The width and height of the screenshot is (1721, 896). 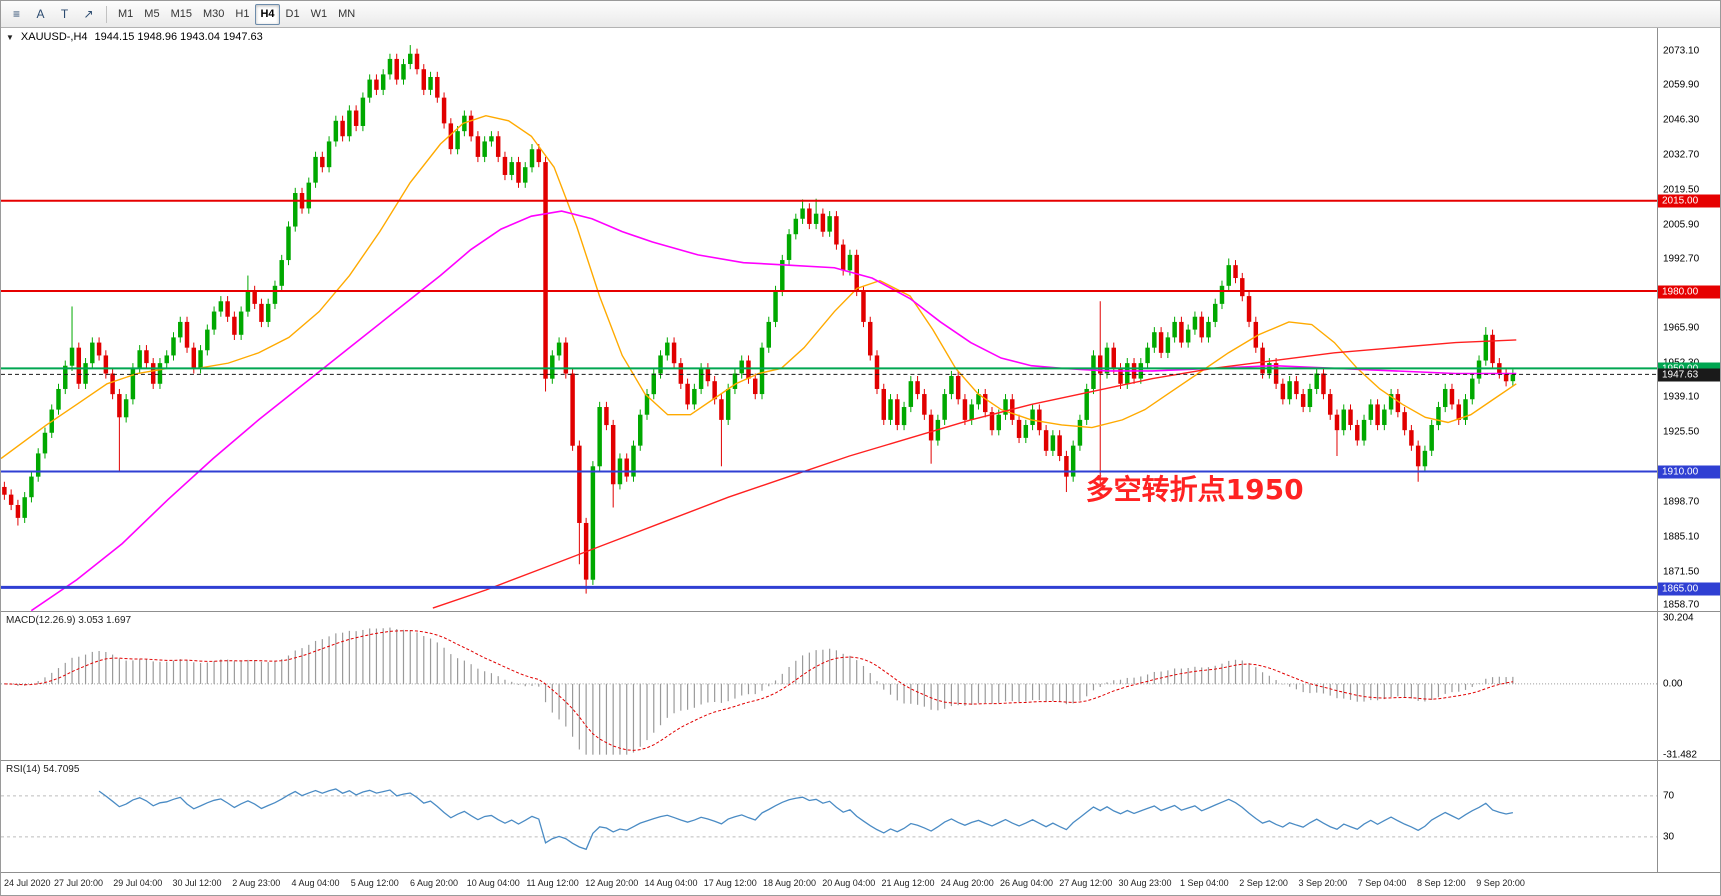 What do you see at coordinates (908, 883) in the screenshot?
I see `time-axis-label: 21 Aug 12:00` at bounding box center [908, 883].